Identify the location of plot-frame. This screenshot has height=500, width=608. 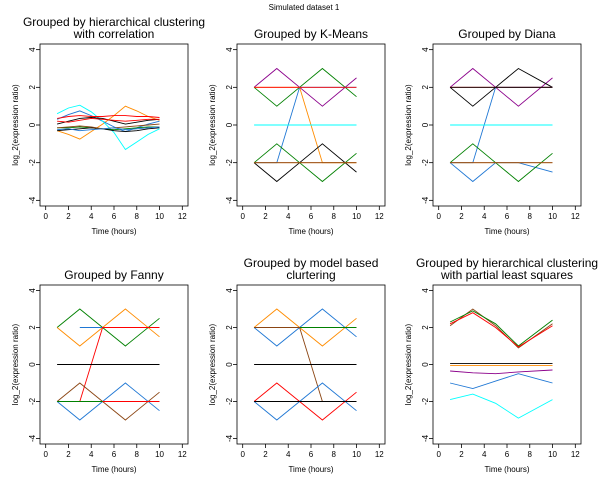
(507, 364).